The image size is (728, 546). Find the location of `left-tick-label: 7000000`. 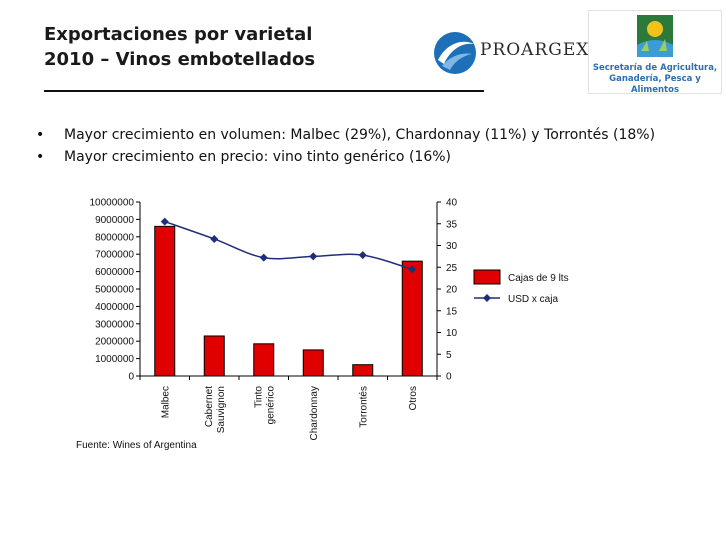

left-tick-label: 7000000 is located at coordinates (114, 255).